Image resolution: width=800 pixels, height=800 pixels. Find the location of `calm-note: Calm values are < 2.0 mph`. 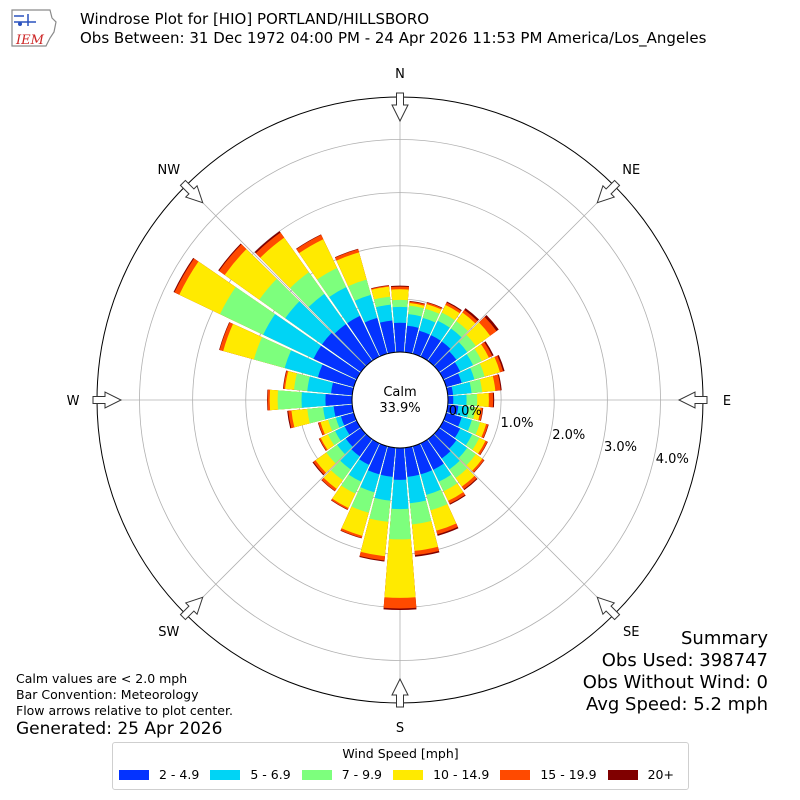

calm-note: Calm values are < 2.0 mph is located at coordinates (102, 678).